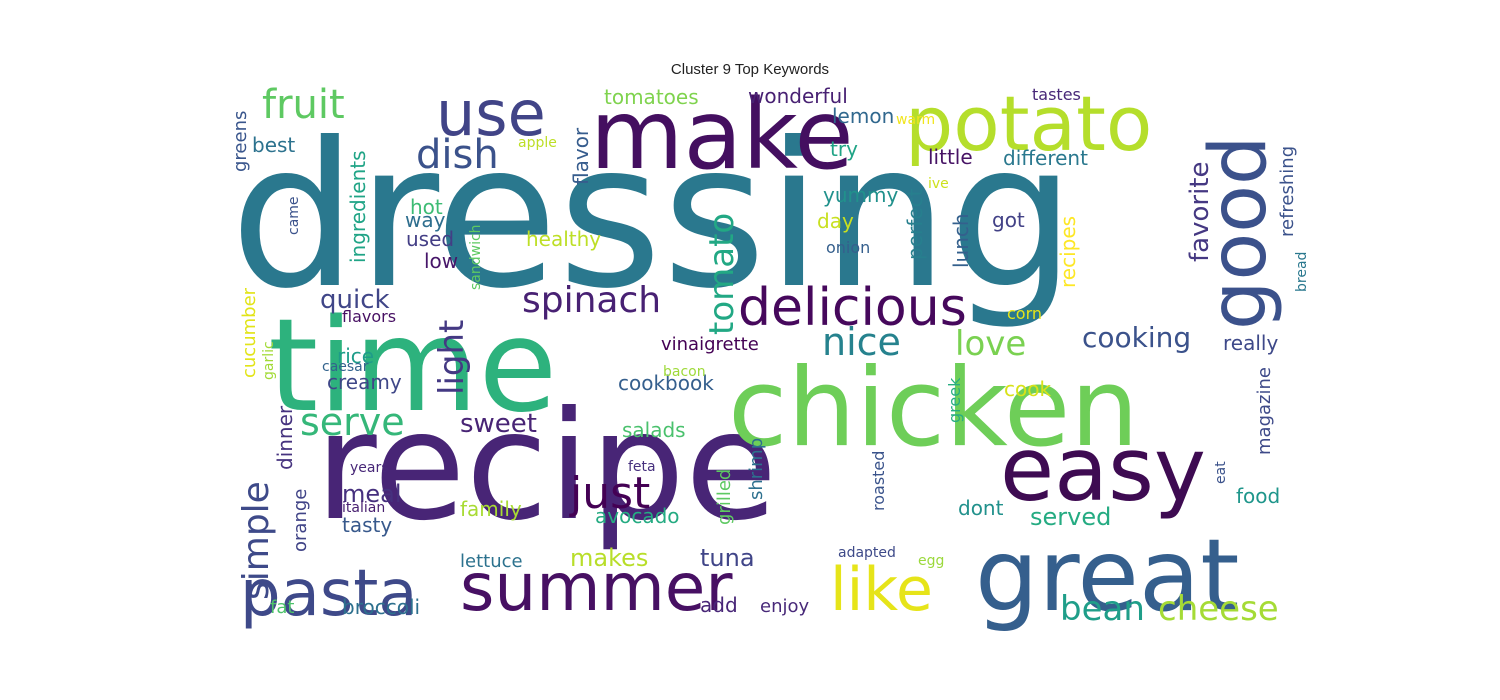  Describe the element at coordinates (441, 261) in the screenshot. I see `word-low: low` at that location.